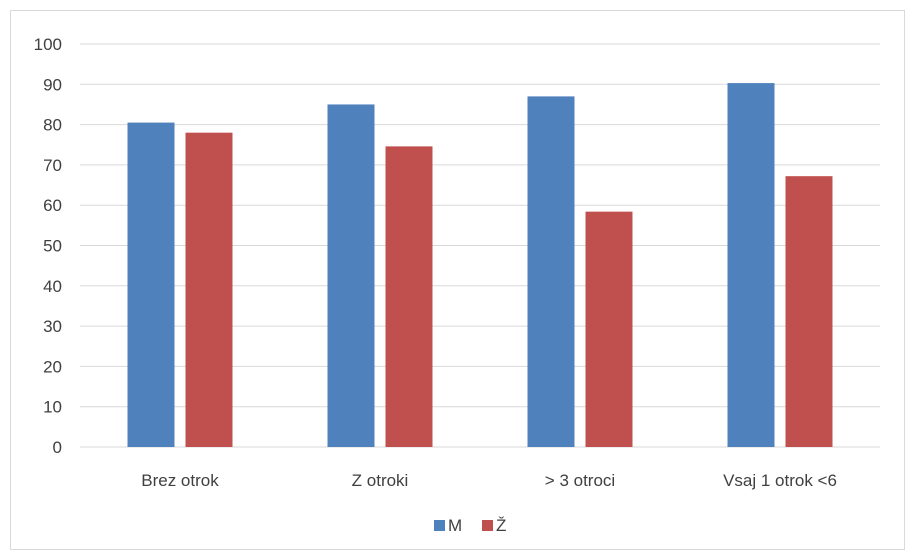 The height and width of the screenshot is (560, 915). What do you see at coordinates (48, 44) in the screenshot?
I see `y-tick-label: 100` at bounding box center [48, 44].